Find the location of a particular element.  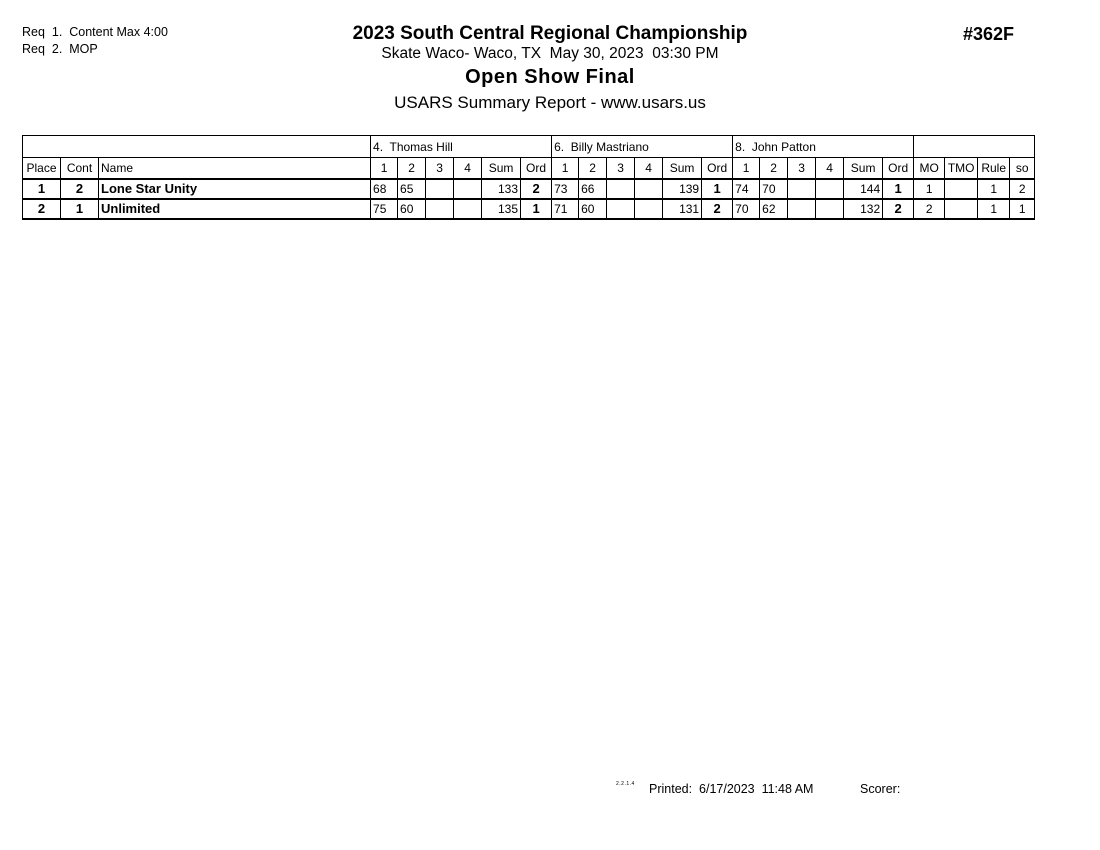

j2-score-1-cell: 73 is located at coordinates (565, 189).